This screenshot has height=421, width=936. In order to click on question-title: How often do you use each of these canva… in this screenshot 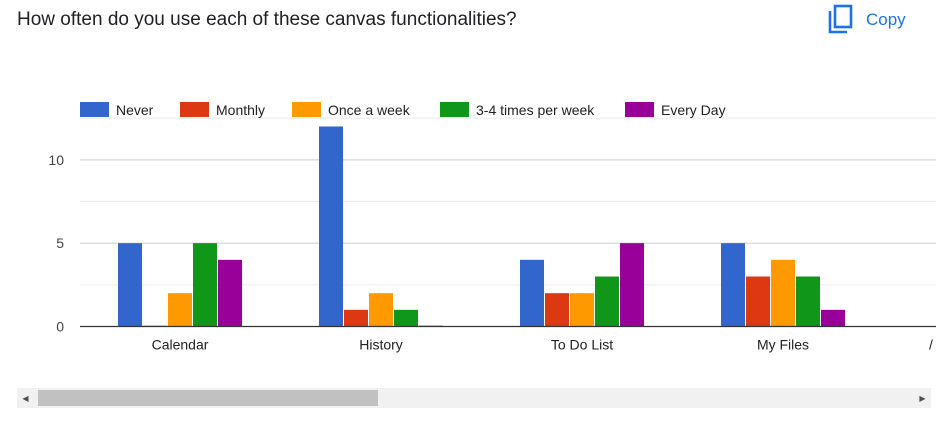, I will do `click(267, 19)`.